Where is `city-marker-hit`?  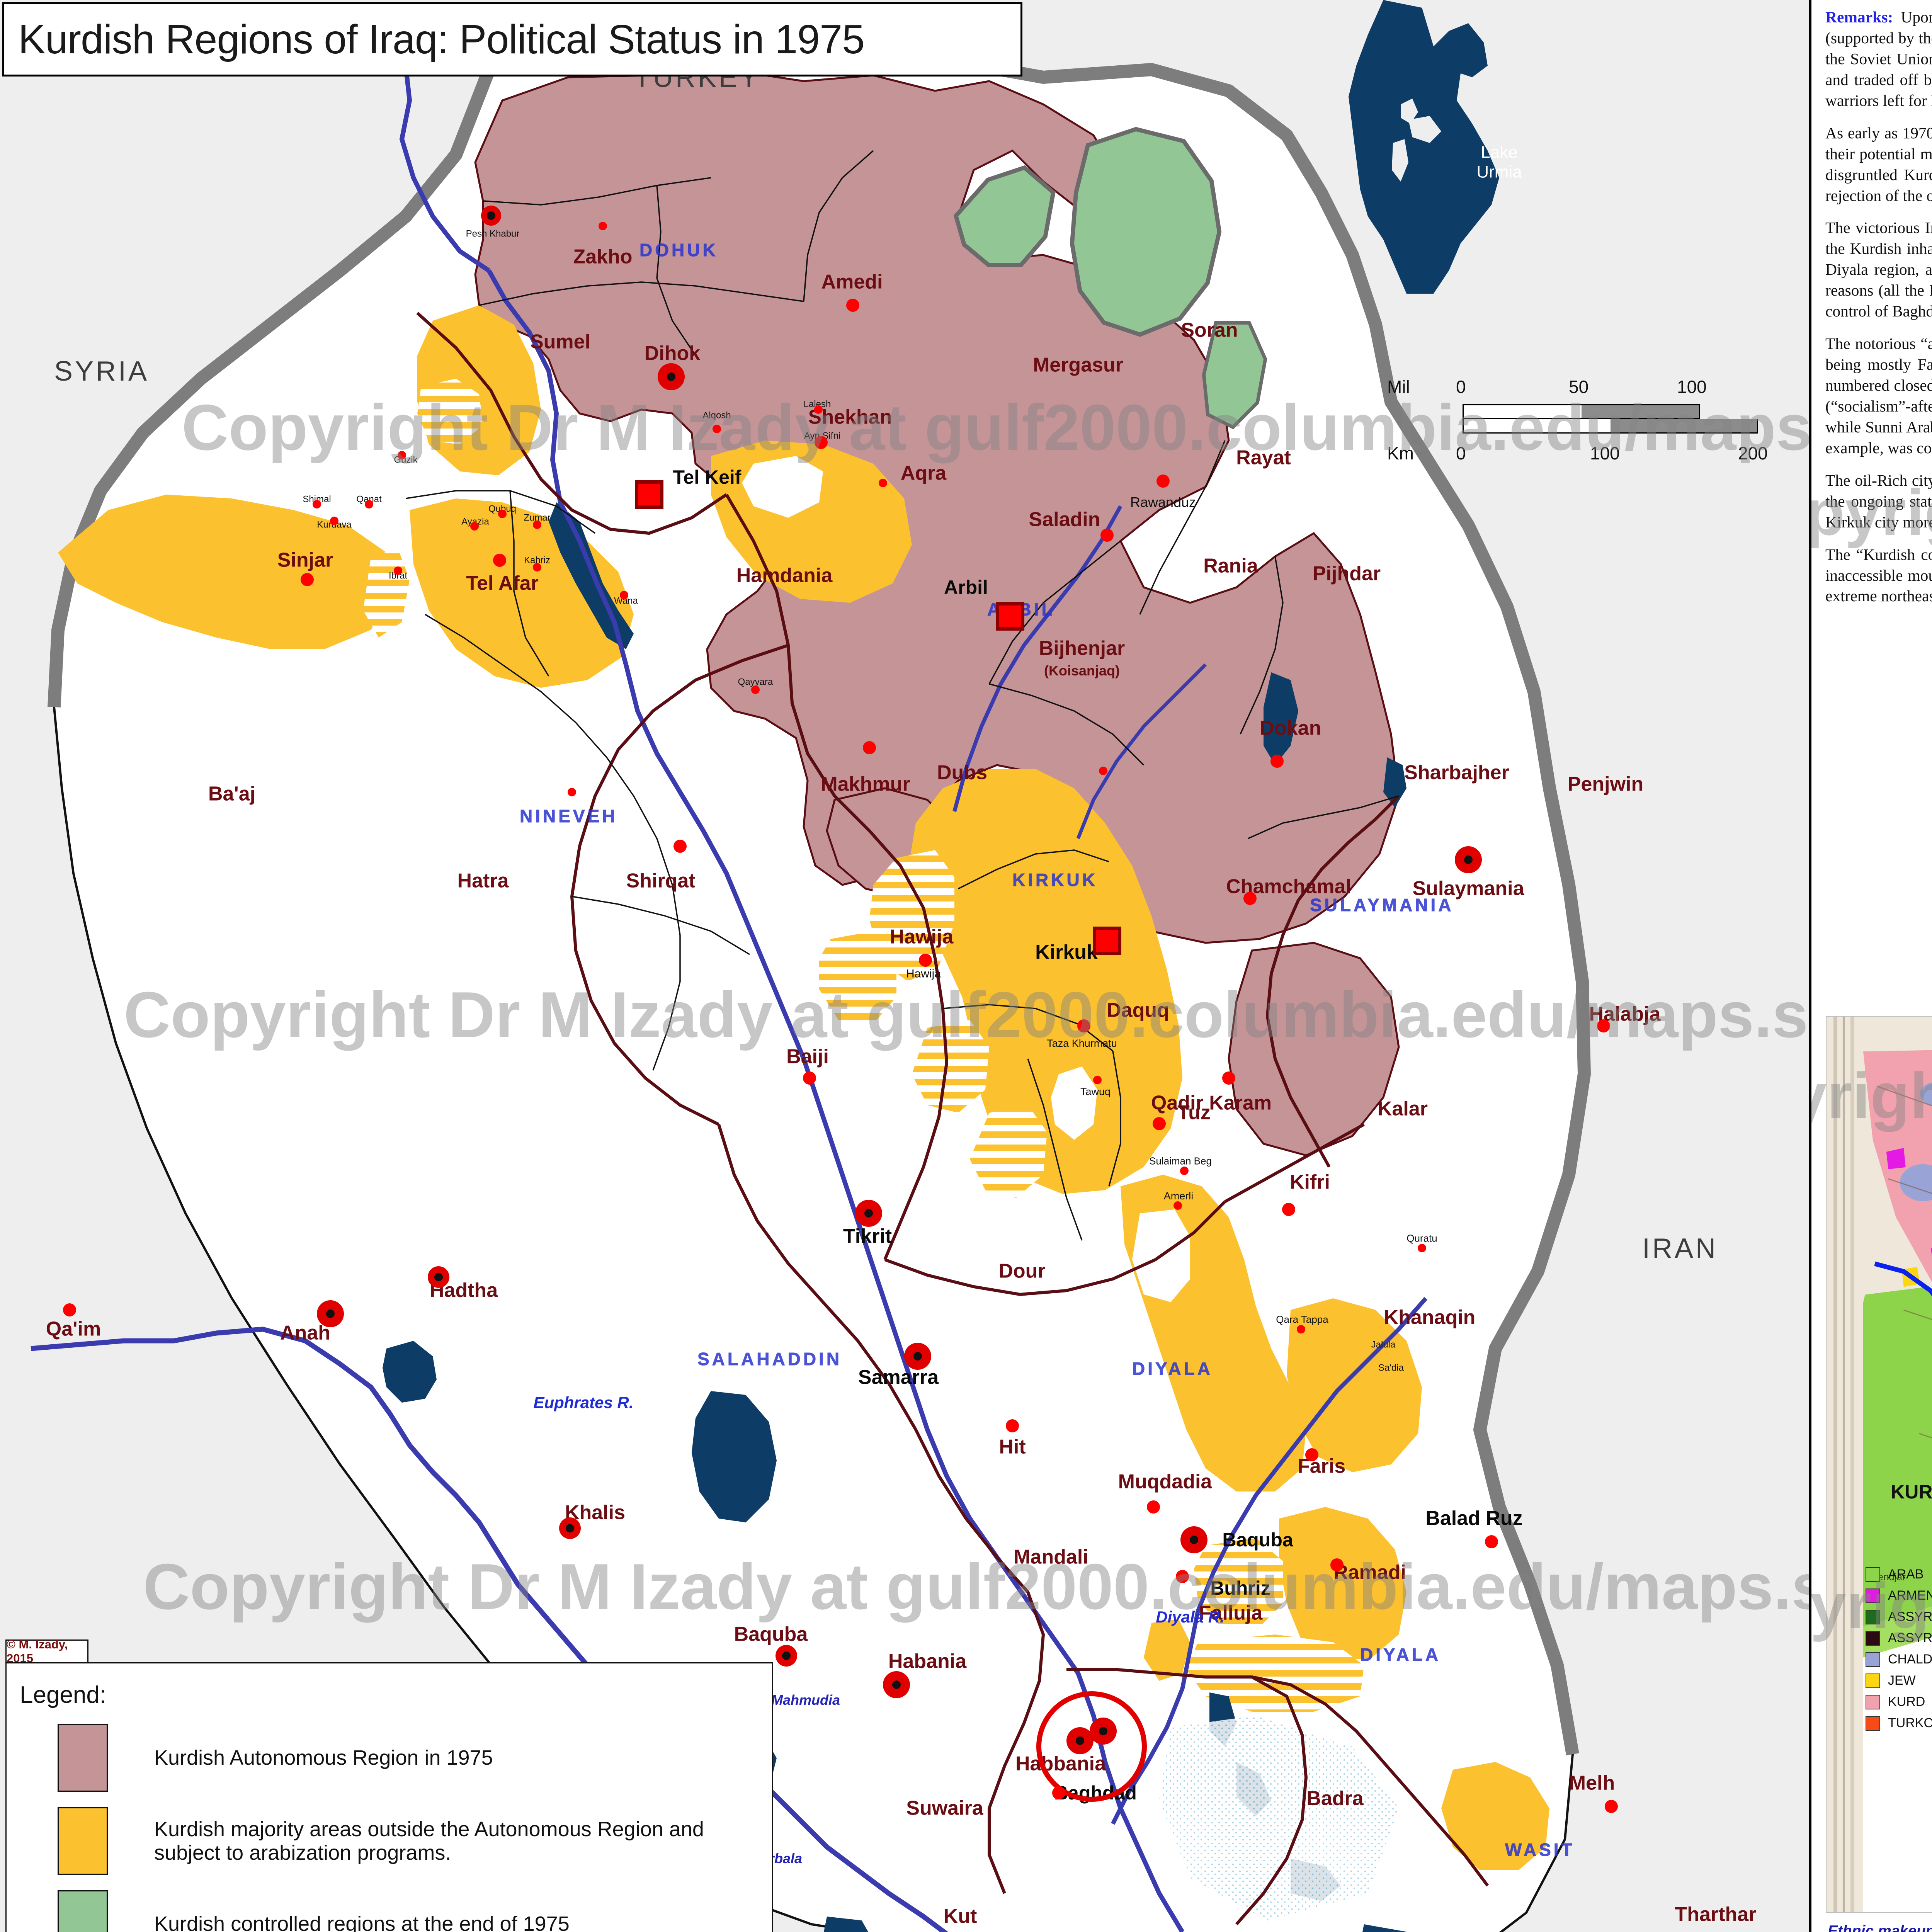
city-marker-hit is located at coordinates (570, 1528).